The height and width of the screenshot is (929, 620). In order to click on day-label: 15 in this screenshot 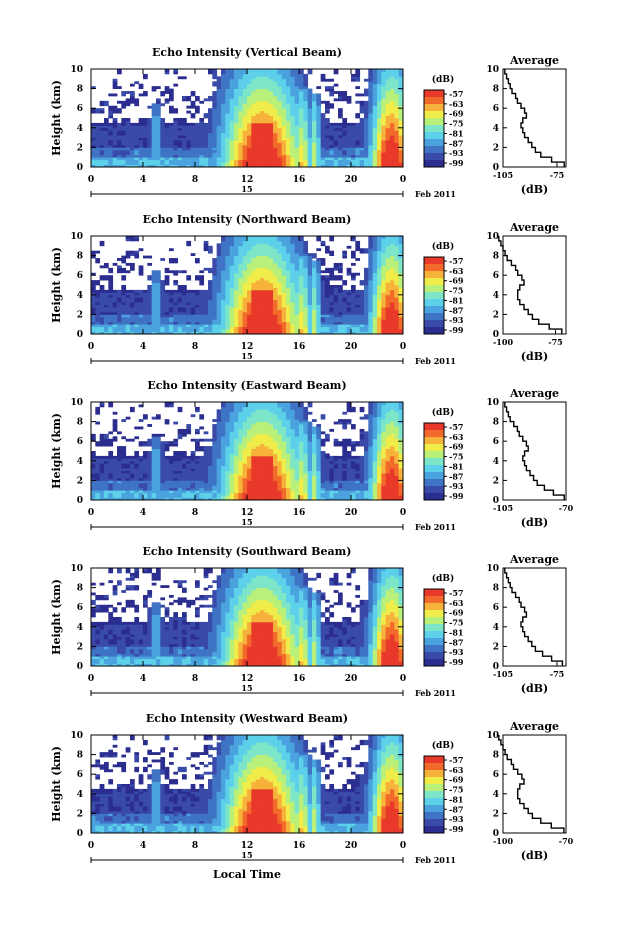, I will do `click(246, 189)`.